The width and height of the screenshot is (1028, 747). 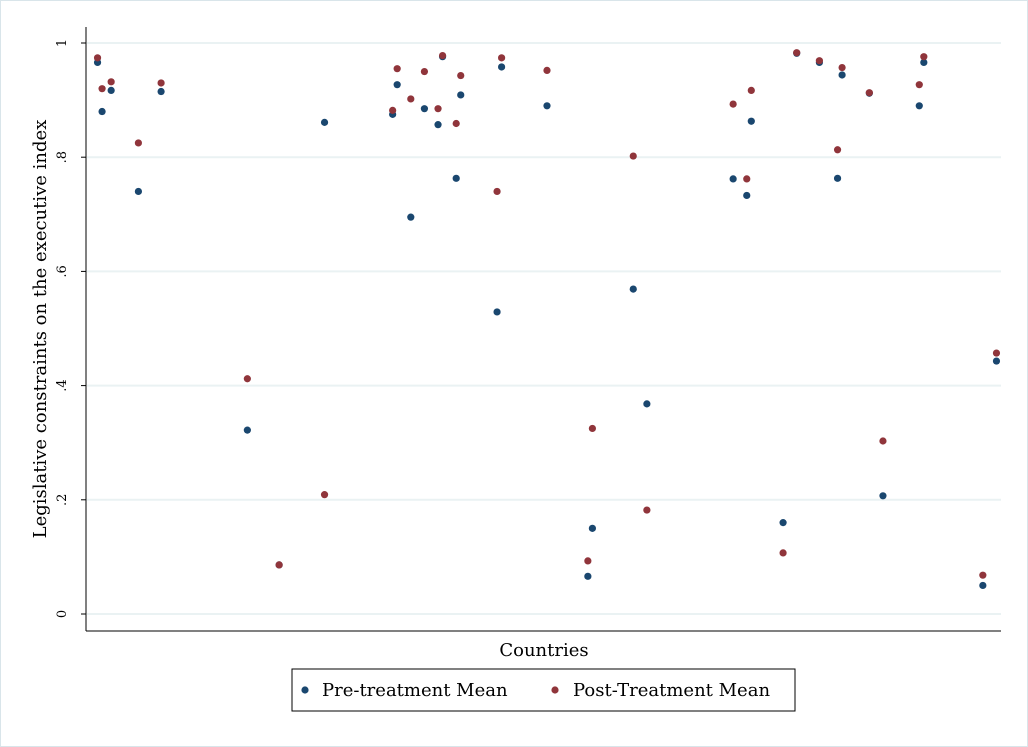 What do you see at coordinates (62, 614) in the screenshot?
I see `y-tick-label: 0` at bounding box center [62, 614].